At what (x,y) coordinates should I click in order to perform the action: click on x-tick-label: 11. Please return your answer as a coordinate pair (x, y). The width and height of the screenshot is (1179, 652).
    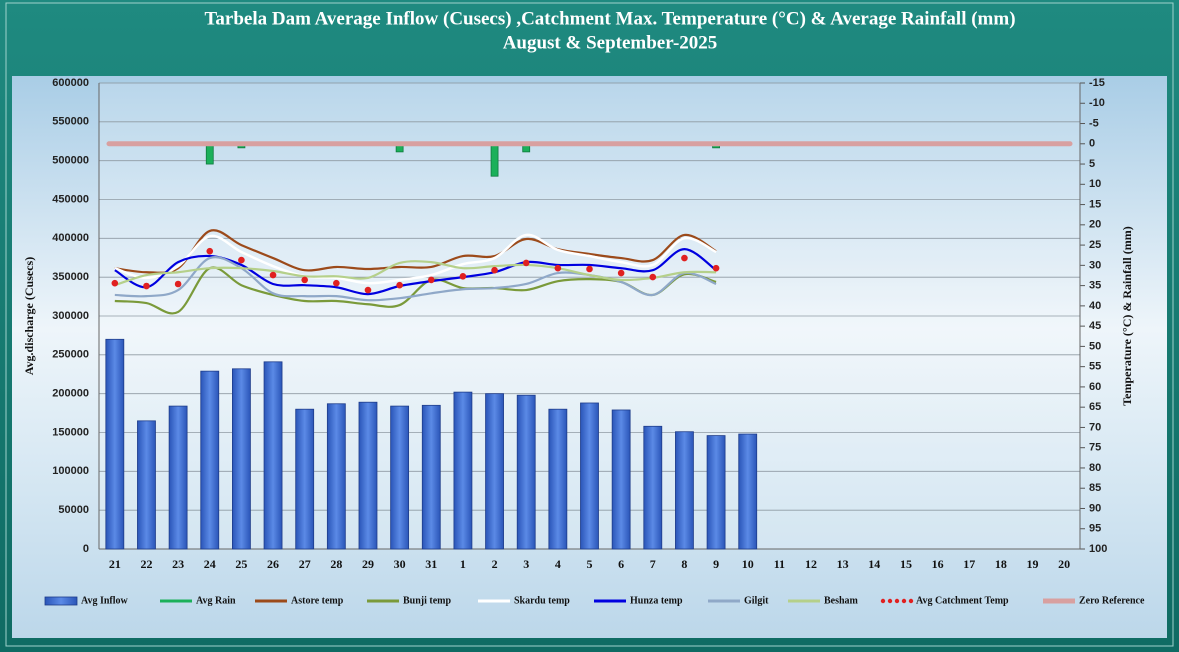
    Looking at the image, I should click on (779, 564).